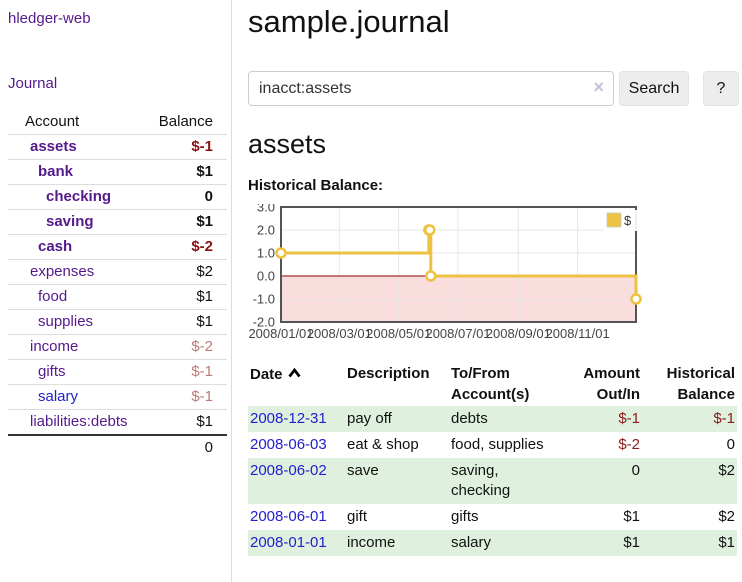 Image resolution: width=742 pixels, height=582 pixels. What do you see at coordinates (187, 347) in the screenshot?
I see `account-balance: $-2` at bounding box center [187, 347].